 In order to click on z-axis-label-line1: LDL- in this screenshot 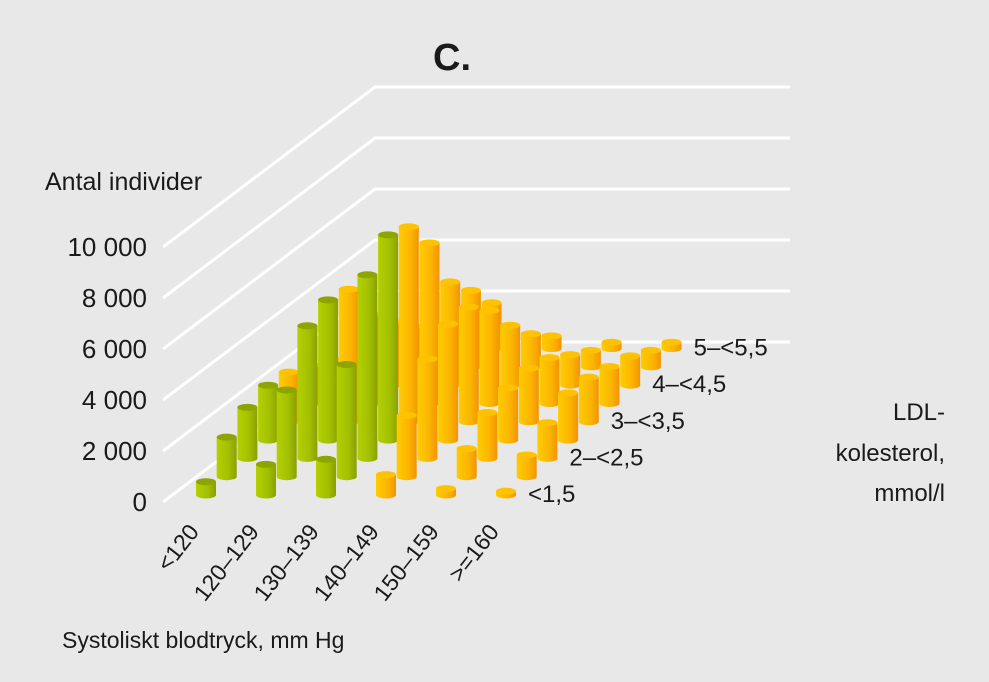, I will do `click(919, 412)`.